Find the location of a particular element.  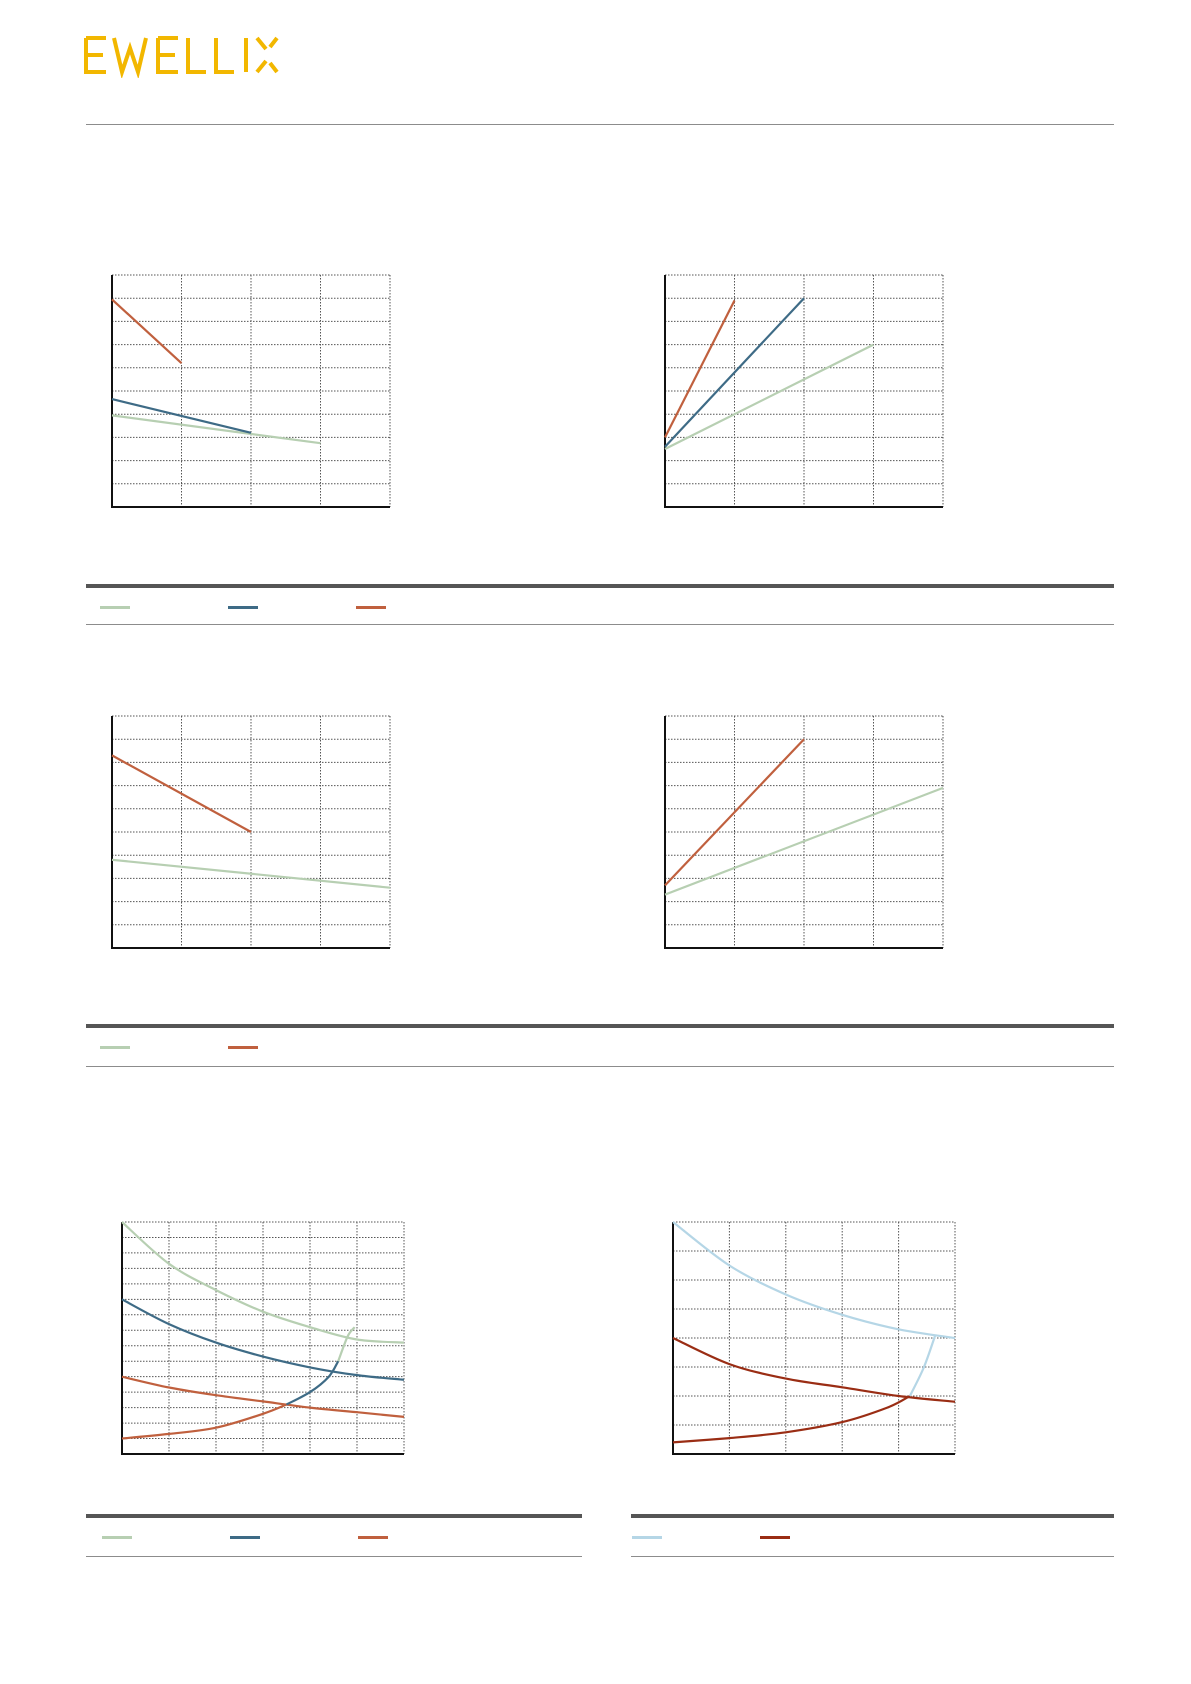

legend-4-bottom-rule is located at coordinates (872, 1556).